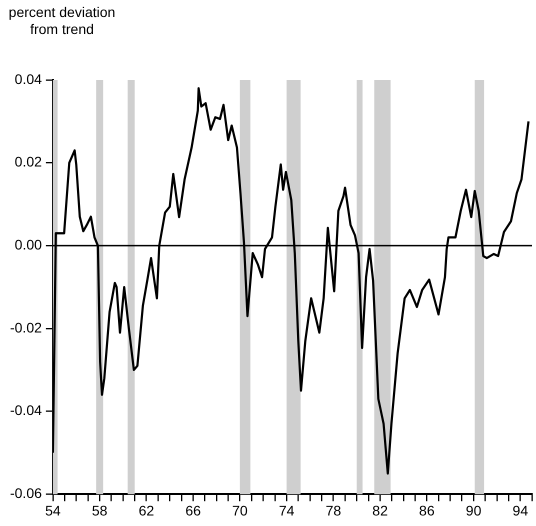 Image resolution: width=536 pixels, height=526 pixels. I want to click on x-tick-label: 70, so click(240, 510).